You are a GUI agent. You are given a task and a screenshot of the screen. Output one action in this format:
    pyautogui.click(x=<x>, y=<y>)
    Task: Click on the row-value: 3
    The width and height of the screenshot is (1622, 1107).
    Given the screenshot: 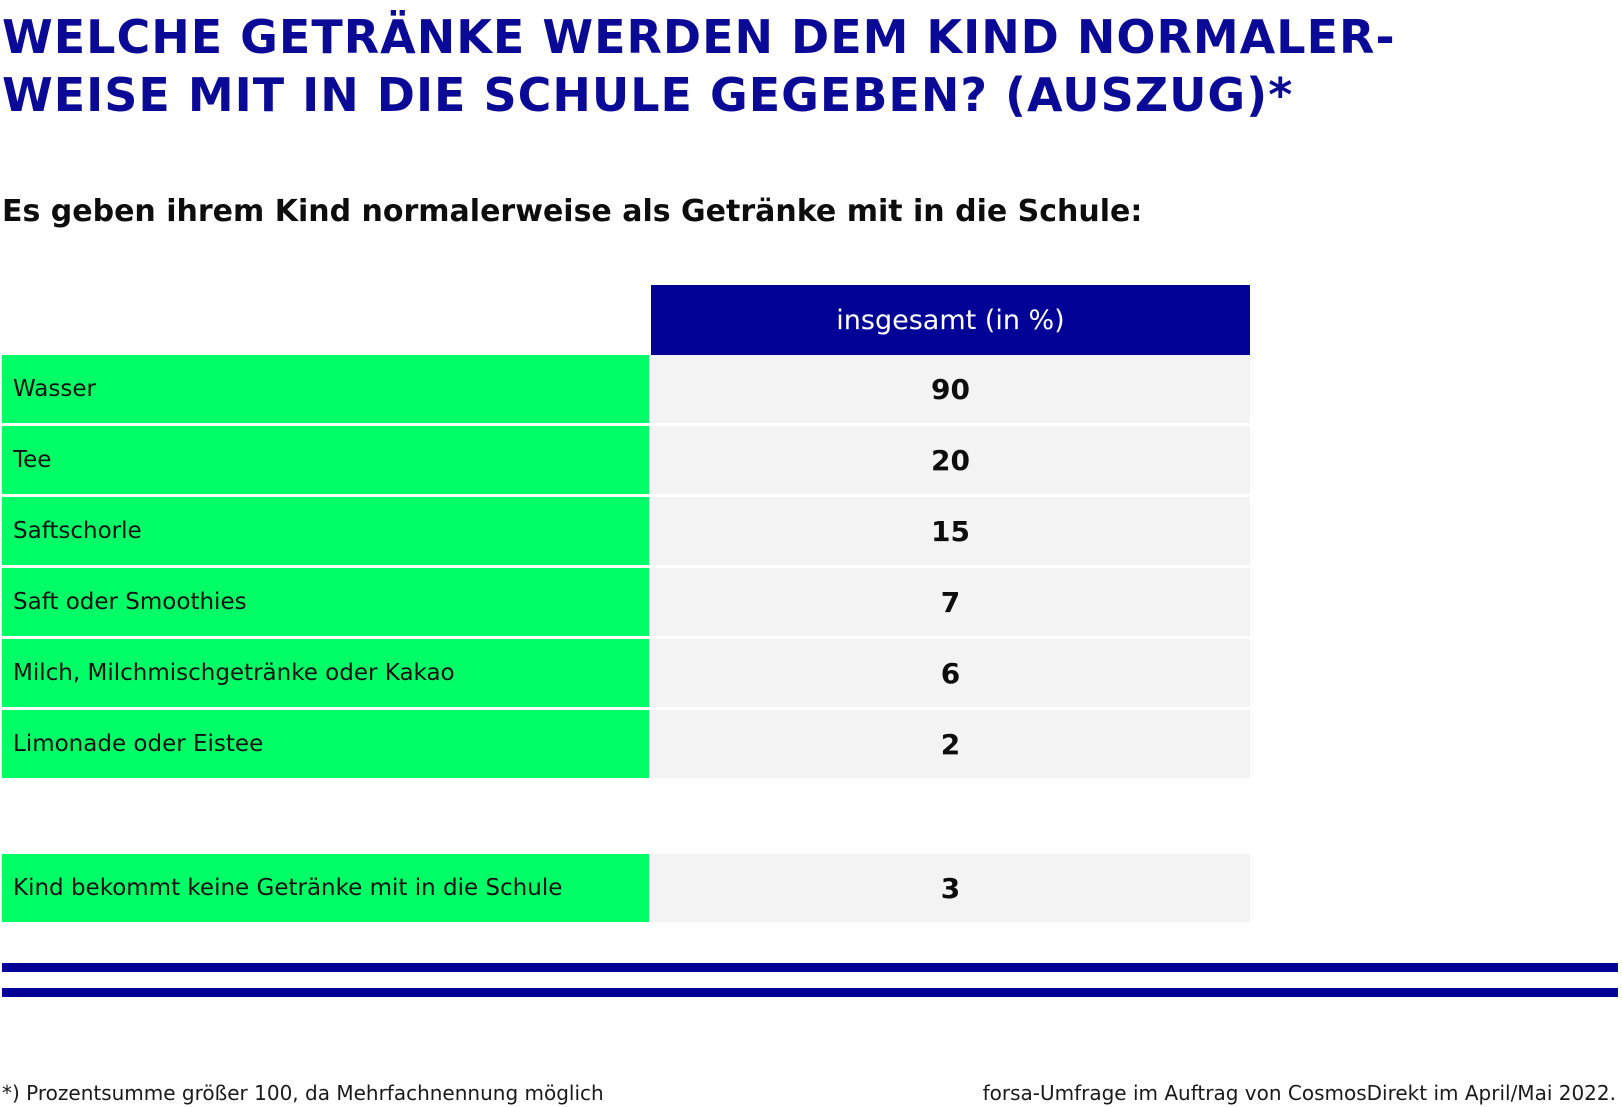 What is the action you would take?
    pyautogui.click(x=950, y=888)
    